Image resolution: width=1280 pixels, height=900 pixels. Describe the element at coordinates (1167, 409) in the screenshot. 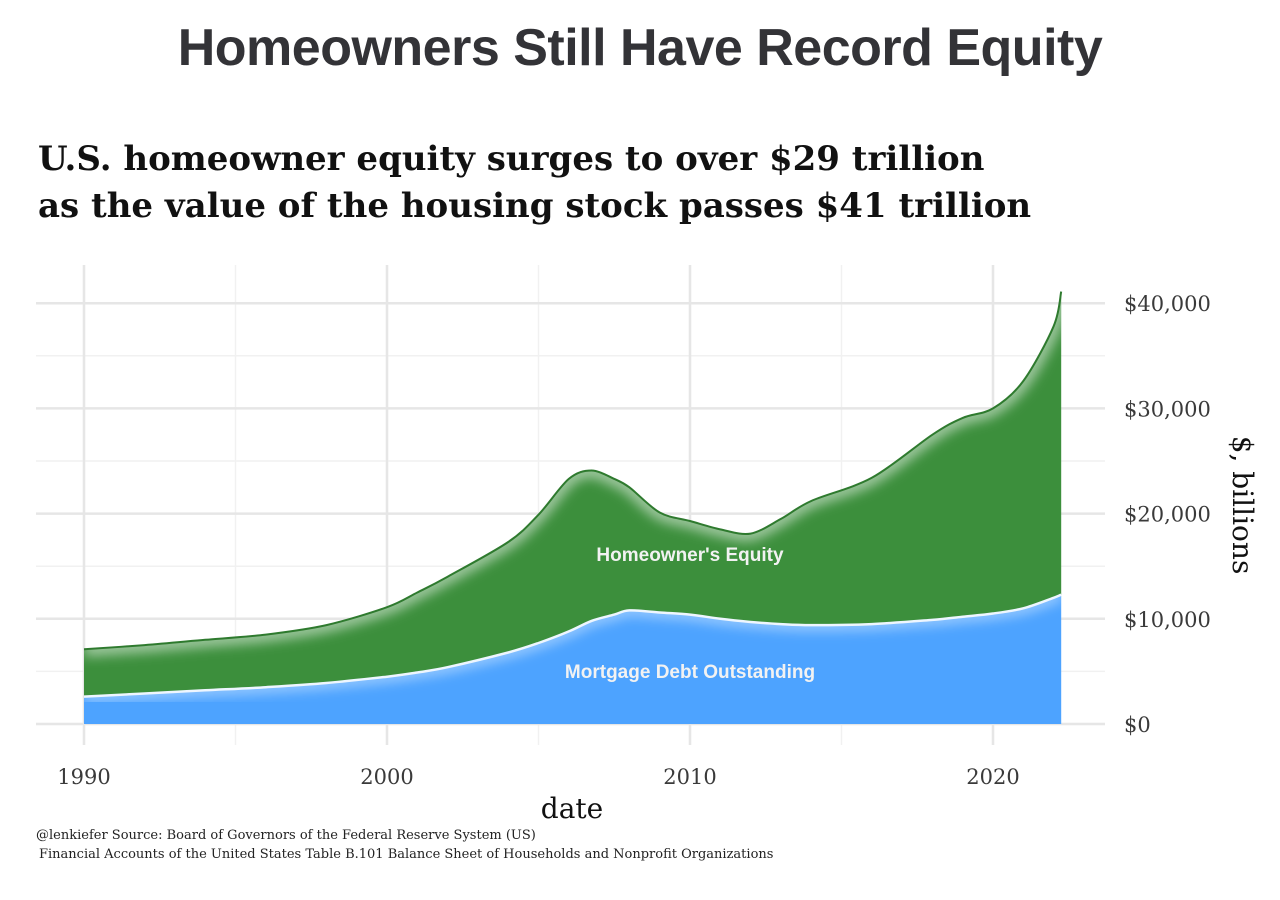

I see `y-tick-label: $30,000` at that location.